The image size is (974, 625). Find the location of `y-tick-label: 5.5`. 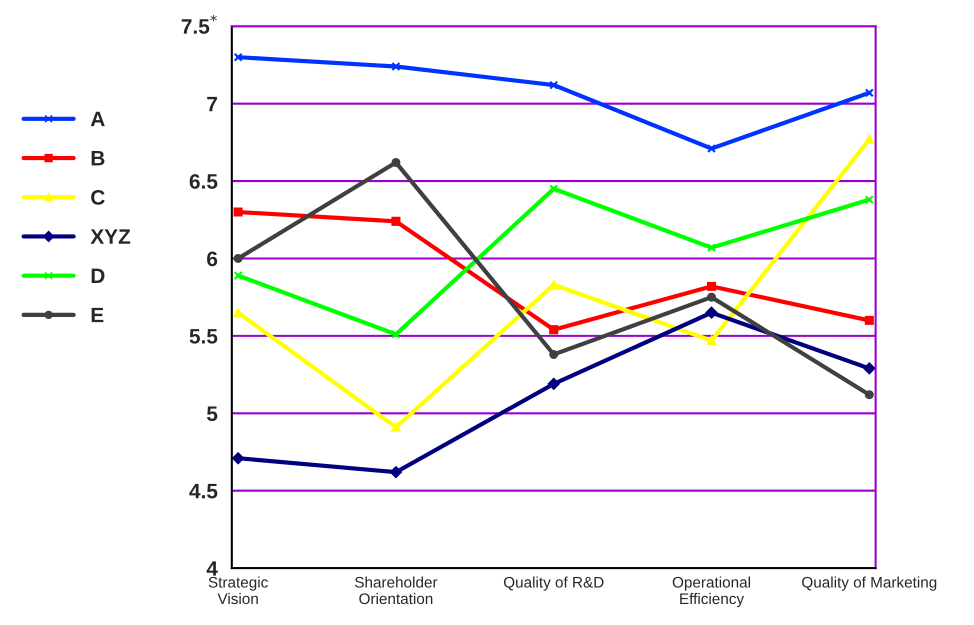

y-tick-label: 5.5 is located at coordinates (204, 336).